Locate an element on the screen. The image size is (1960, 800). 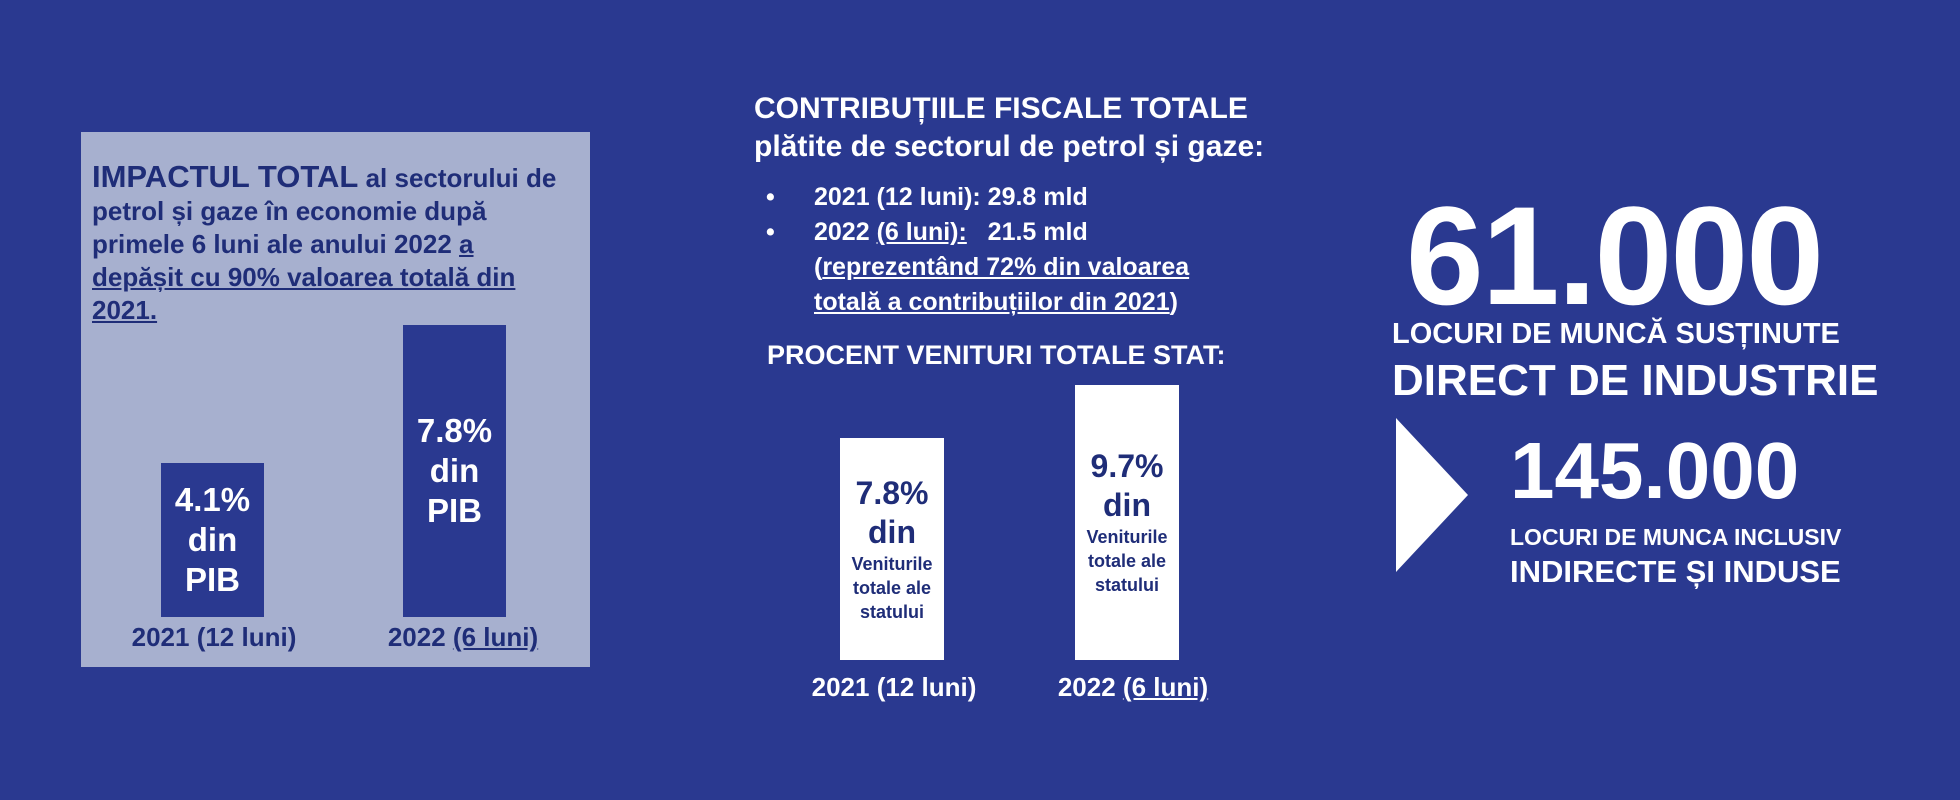
revenue-bar-2022: 9.7% din Veniturile totale ale statului is located at coordinates (1127, 522).